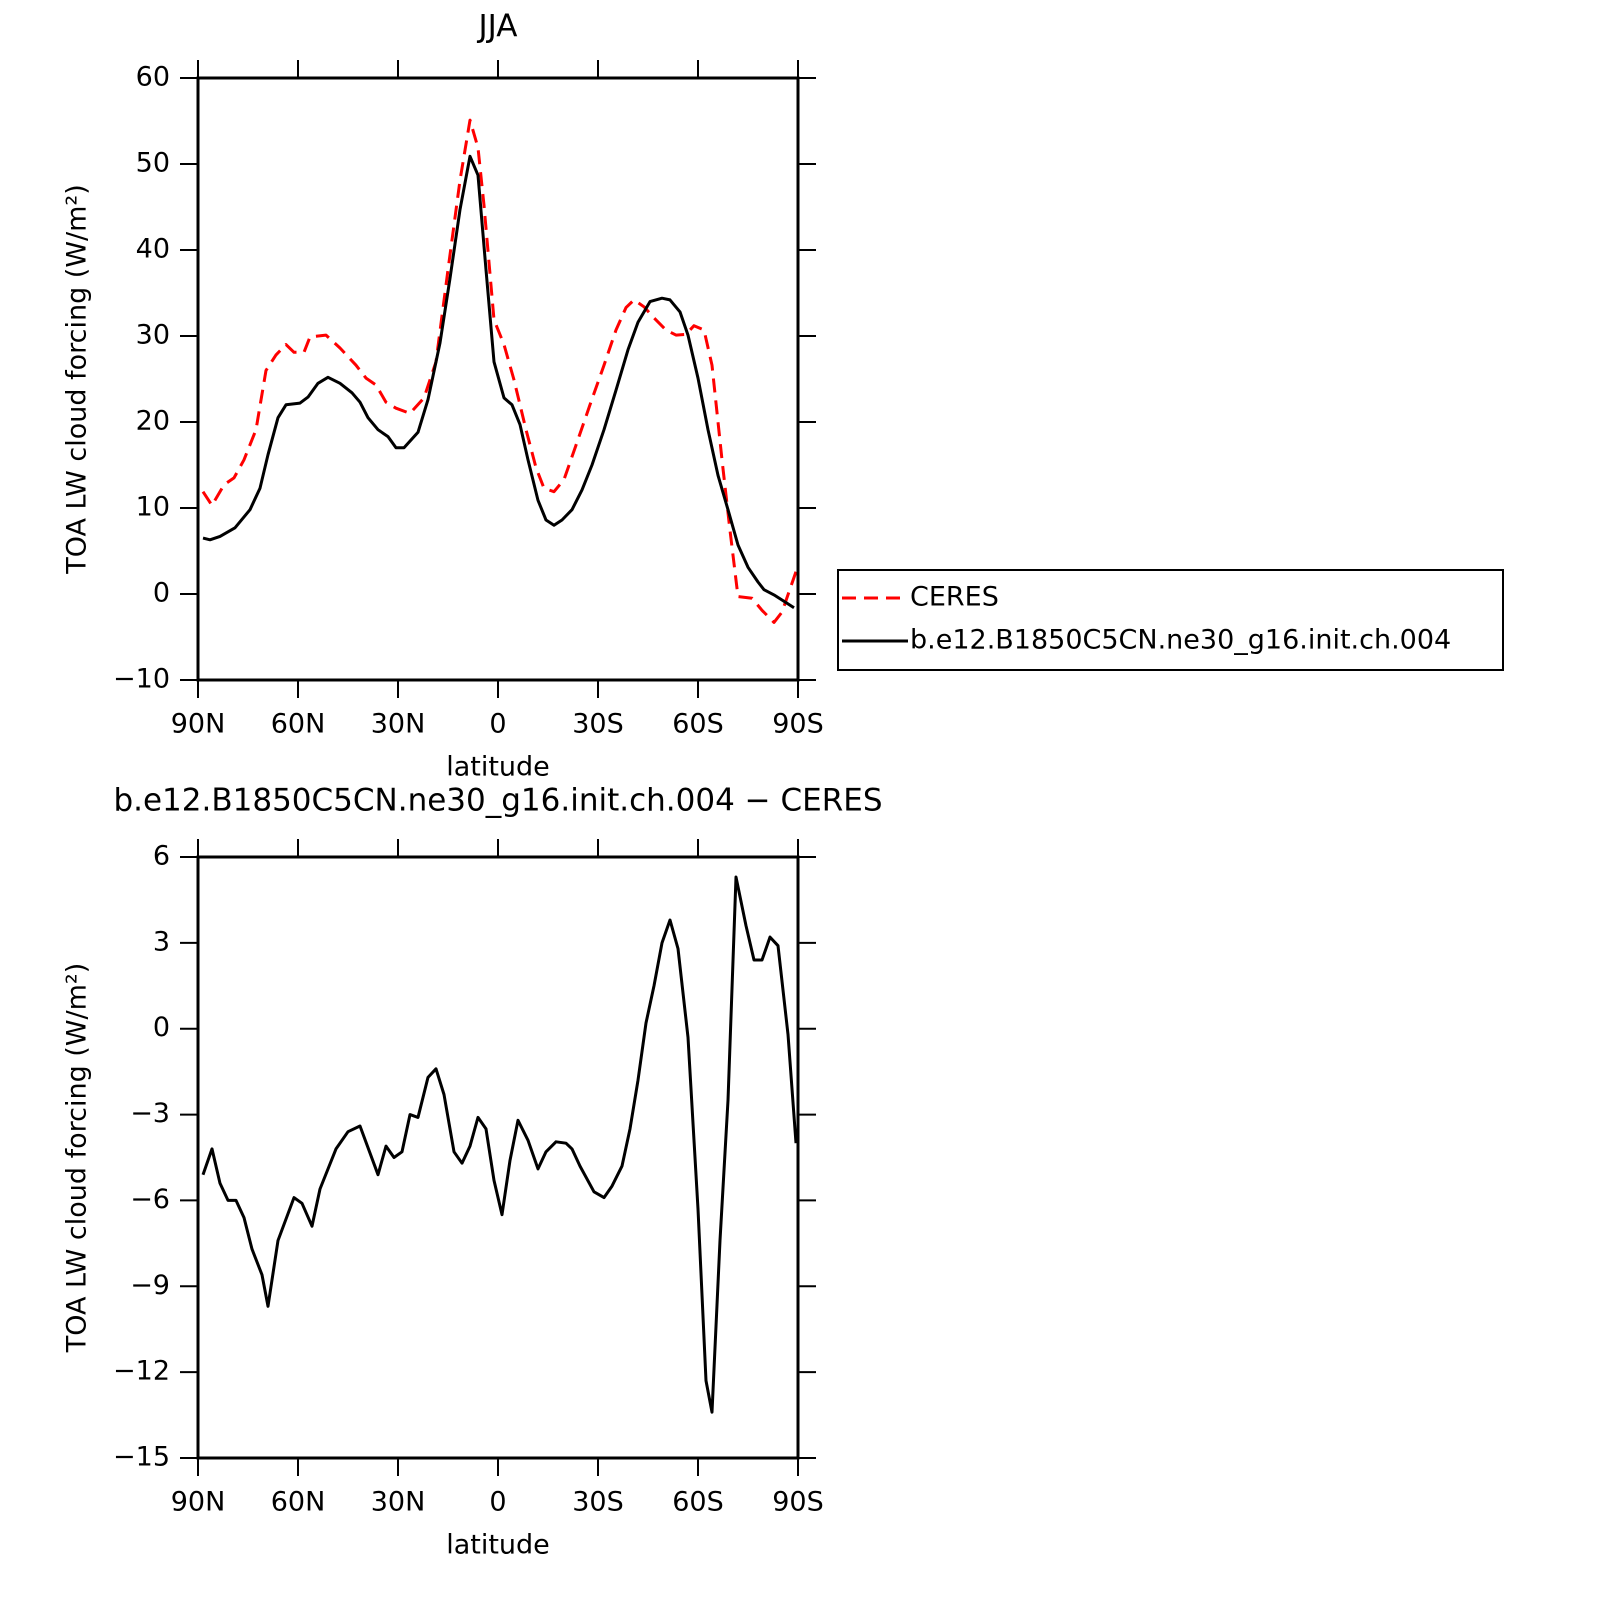 This screenshot has height=1607, width=1600. Describe the element at coordinates (141, 1371) in the screenshot. I see `y-tick-label: −12` at that location.